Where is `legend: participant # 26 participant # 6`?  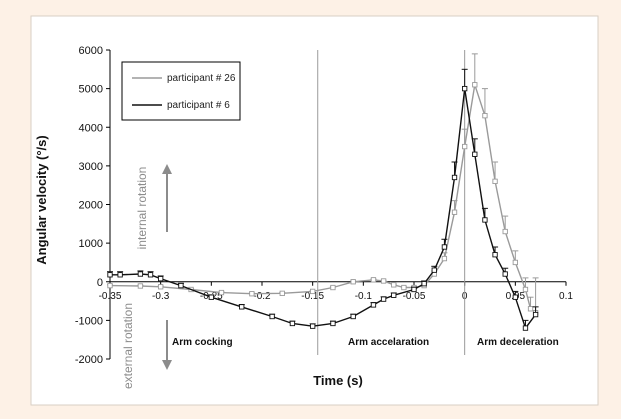
legend: participant # 26 participant # 6 is located at coordinates (181, 91).